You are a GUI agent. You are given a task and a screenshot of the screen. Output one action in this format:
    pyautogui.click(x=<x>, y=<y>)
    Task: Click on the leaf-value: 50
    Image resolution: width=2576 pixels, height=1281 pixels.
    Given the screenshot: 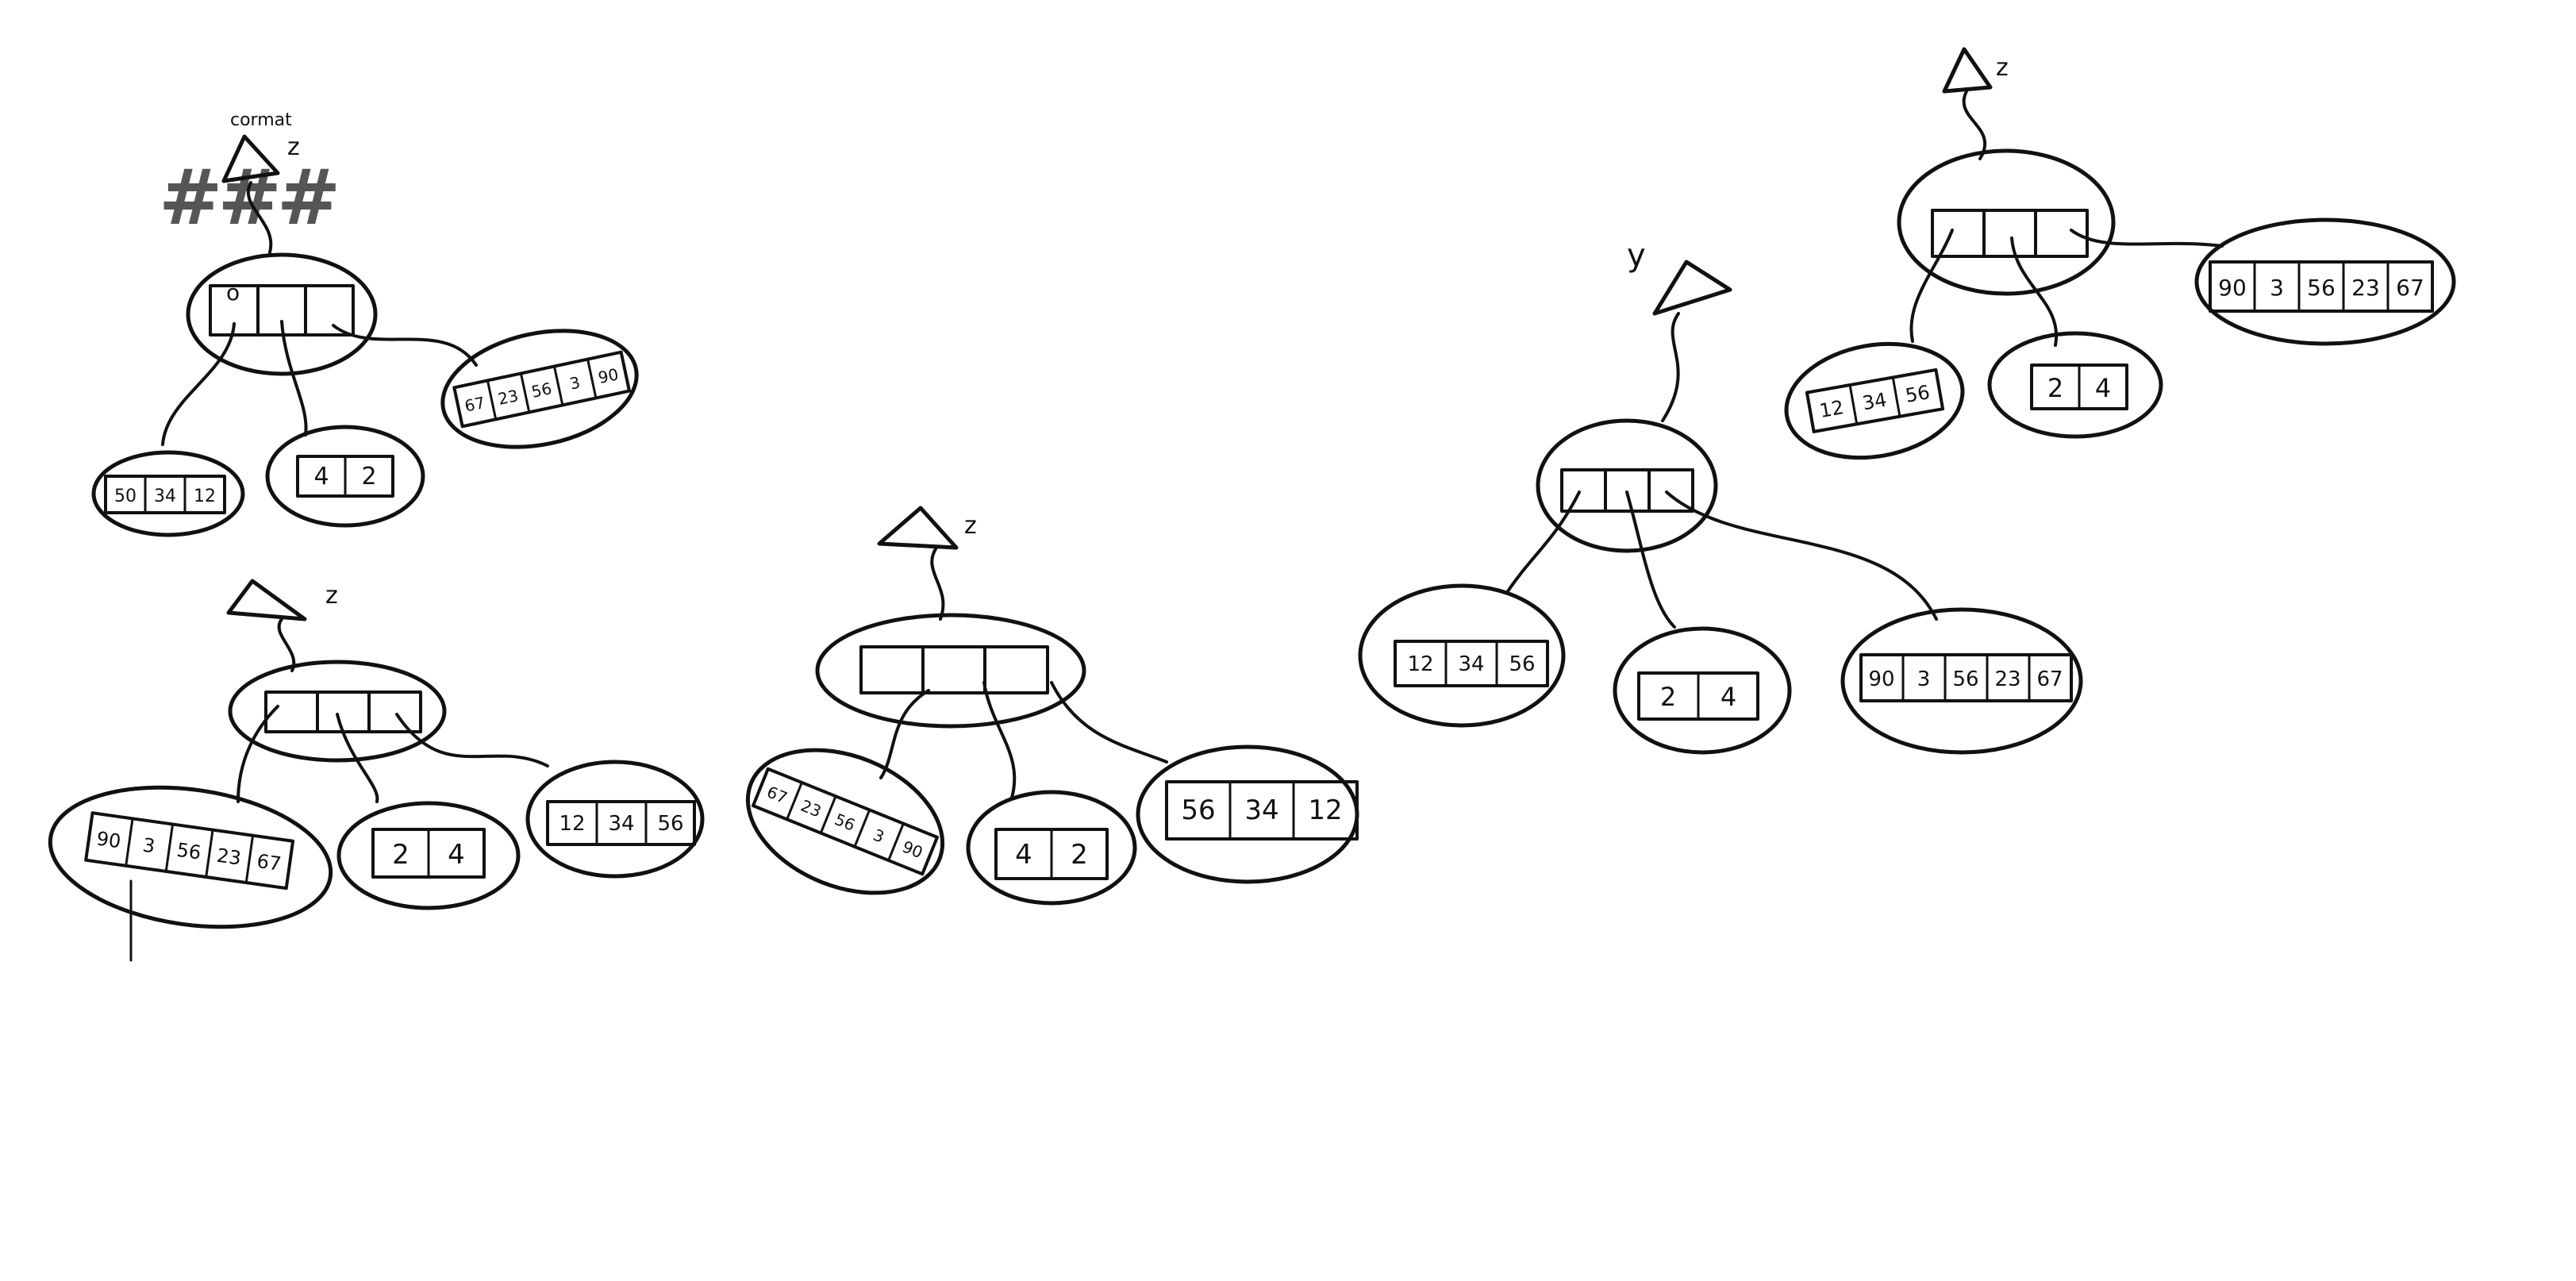 What is the action you would take?
    pyautogui.click(x=125, y=496)
    